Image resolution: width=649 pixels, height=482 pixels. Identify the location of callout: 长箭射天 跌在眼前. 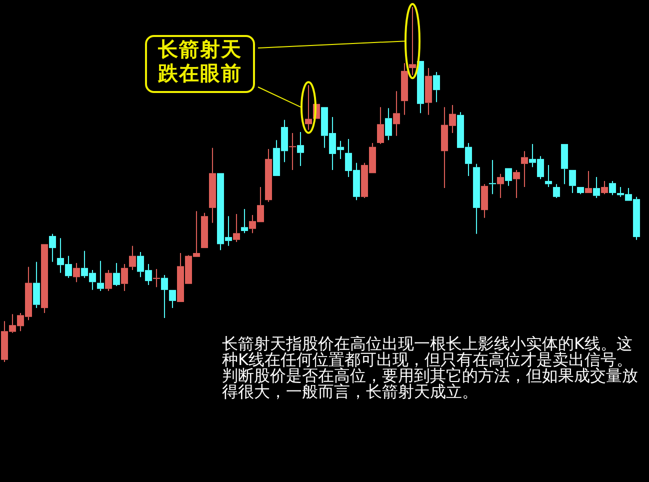
(200, 64).